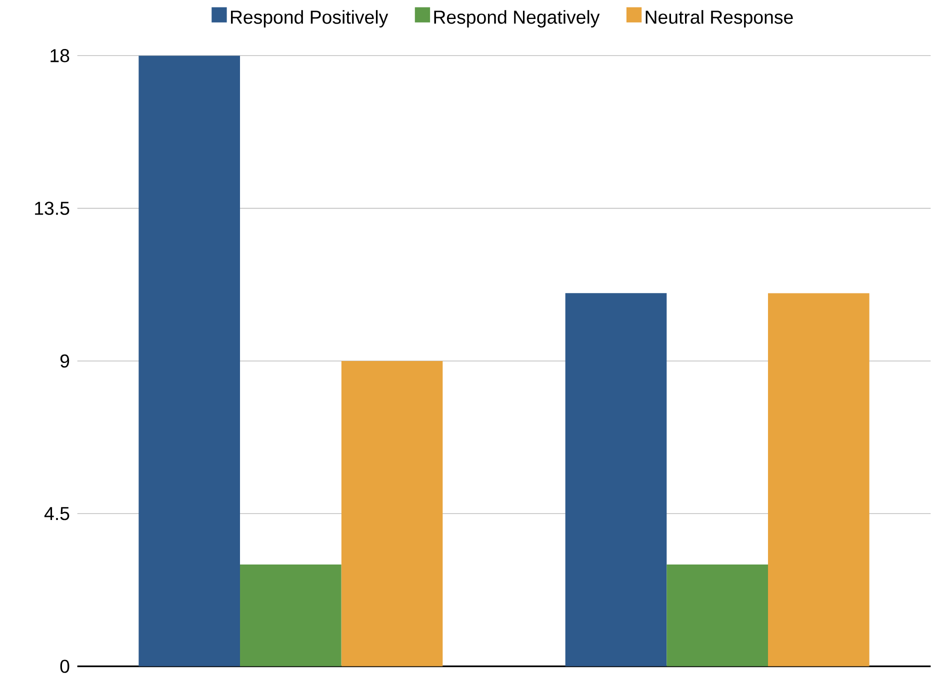  Describe the element at coordinates (60, 55) in the screenshot. I see `y-tick-label: 18` at that location.